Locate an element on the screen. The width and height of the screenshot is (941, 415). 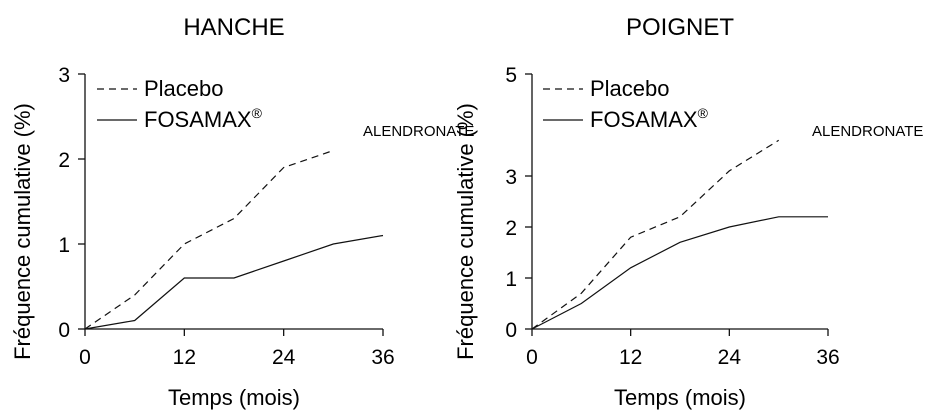
chart-title: HANCHE is located at coordinates (233, 27).